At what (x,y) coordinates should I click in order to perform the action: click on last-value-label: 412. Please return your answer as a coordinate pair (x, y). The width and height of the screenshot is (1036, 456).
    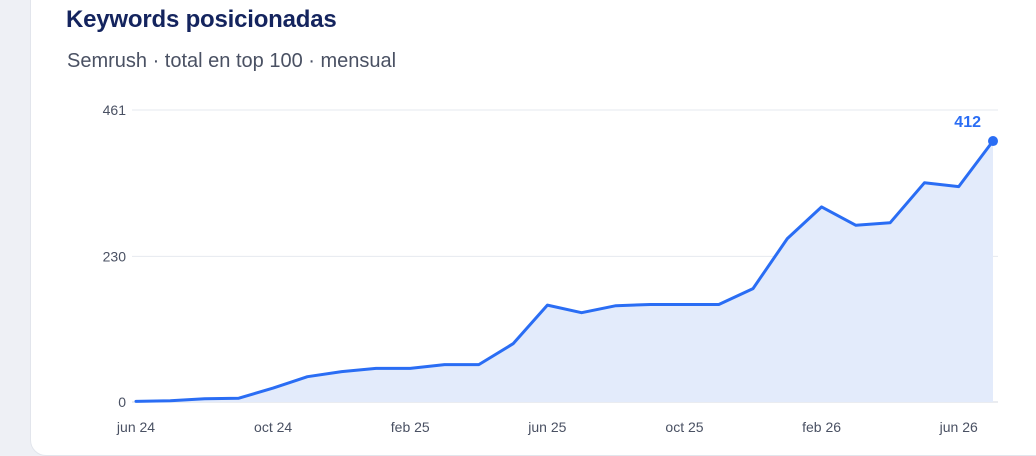
    Looking at the image, I should click on (967, 122).